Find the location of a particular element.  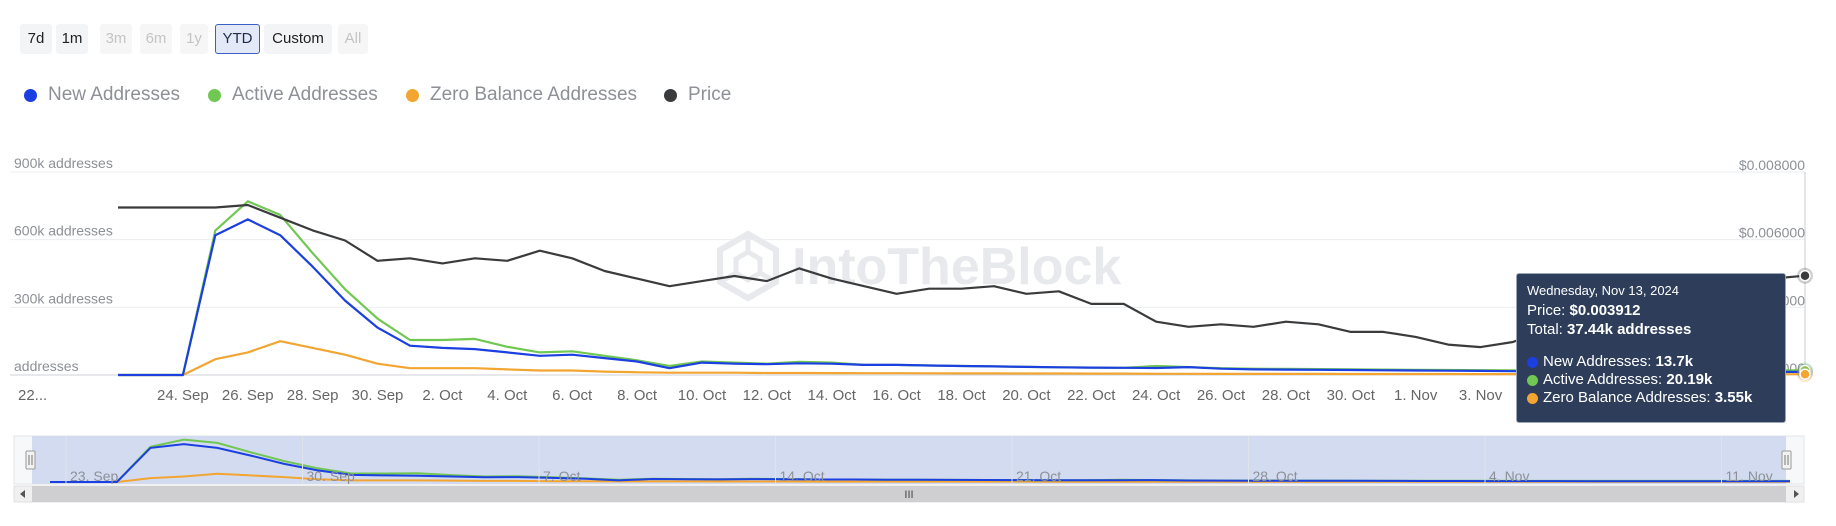

watermark: IntoTheBlock is located at coordinates (919, 266).